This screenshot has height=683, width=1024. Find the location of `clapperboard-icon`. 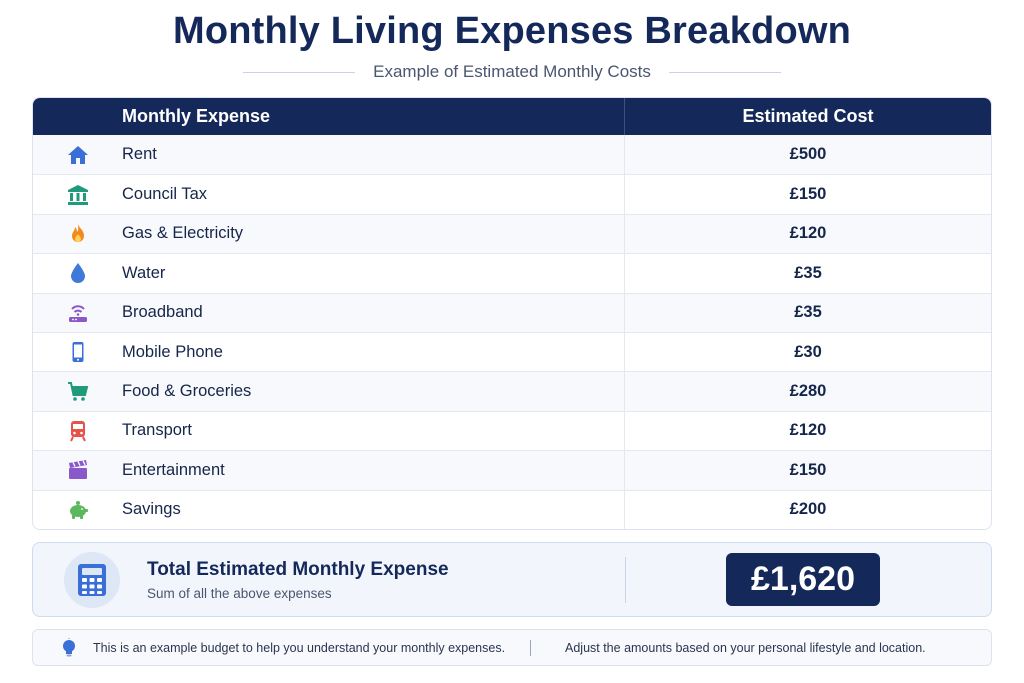

clapperboard-icon is located at coordinates (77, 470).